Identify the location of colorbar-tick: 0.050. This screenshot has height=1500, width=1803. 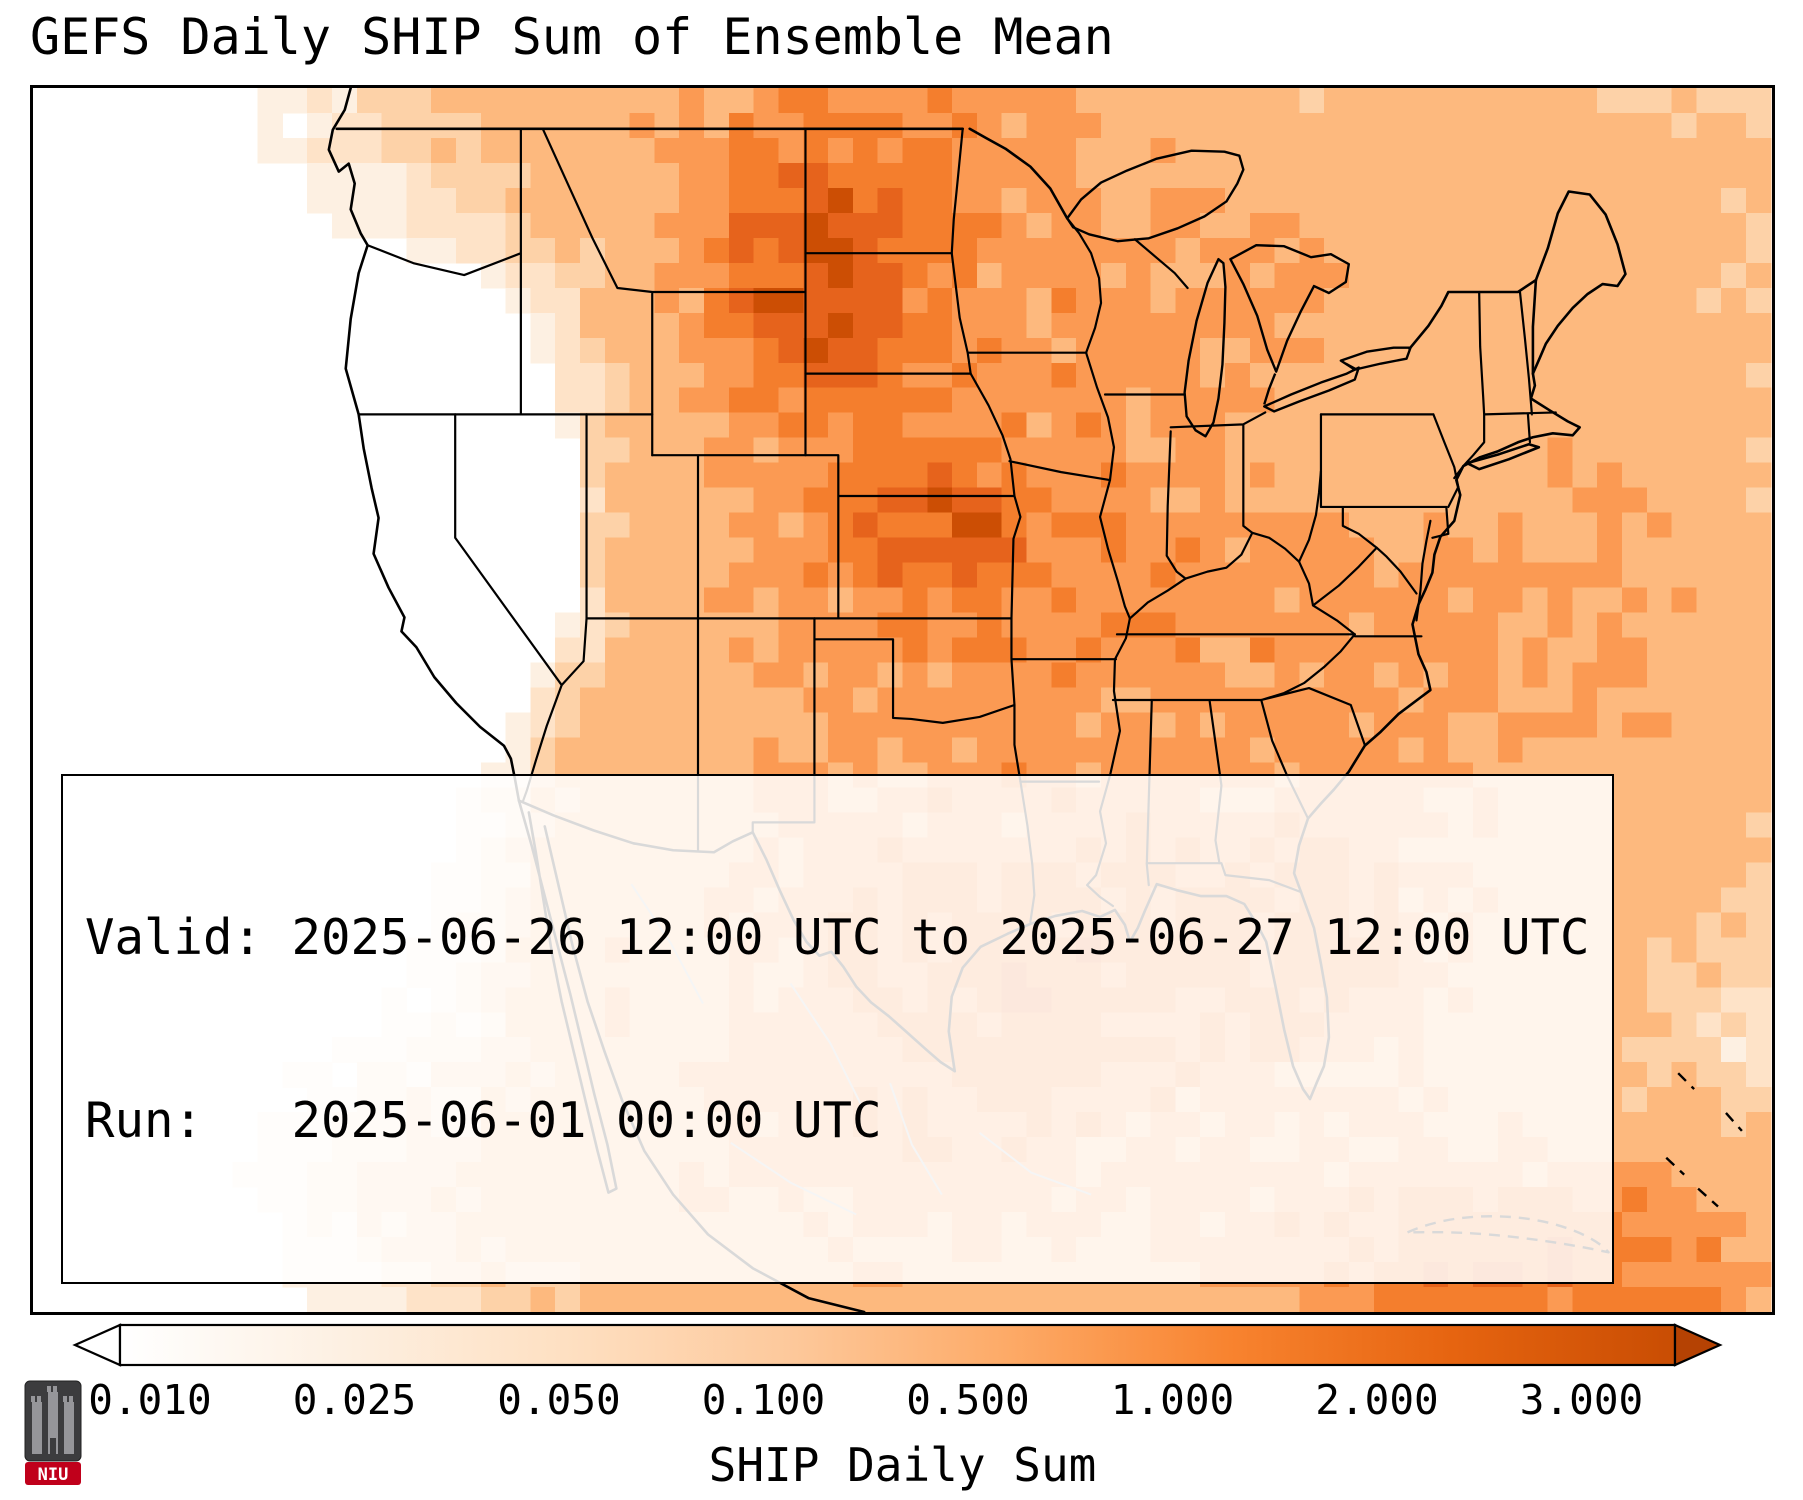
(559, 1400).